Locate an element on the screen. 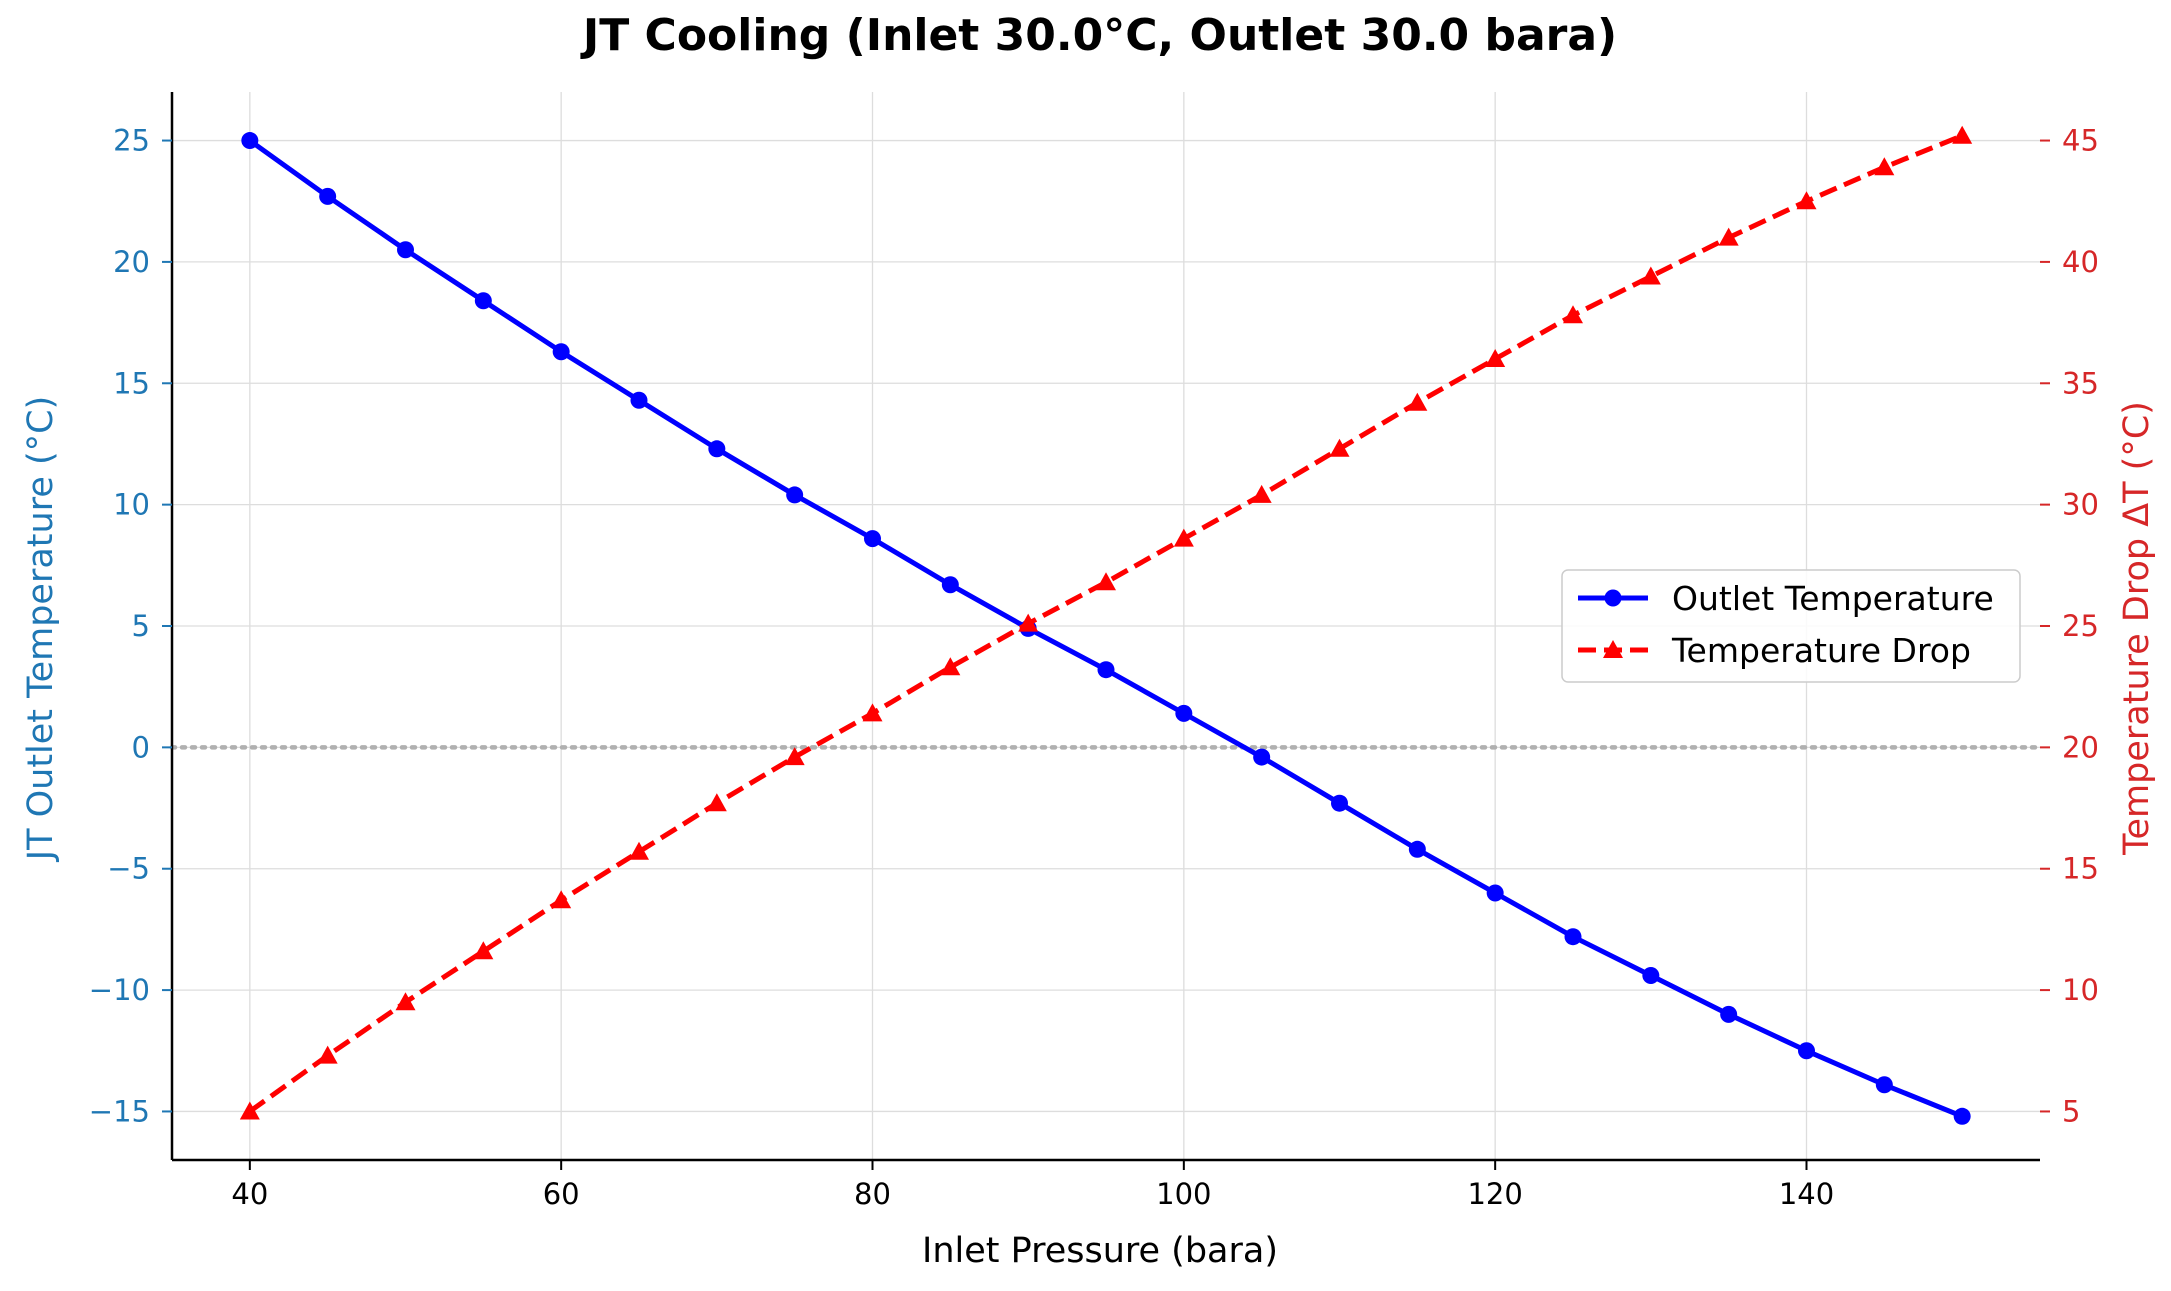 Image resolution: width=2171 pixels, height=1291 pixels. x-tick-label: 80 is located at coordinates (872, 1194).